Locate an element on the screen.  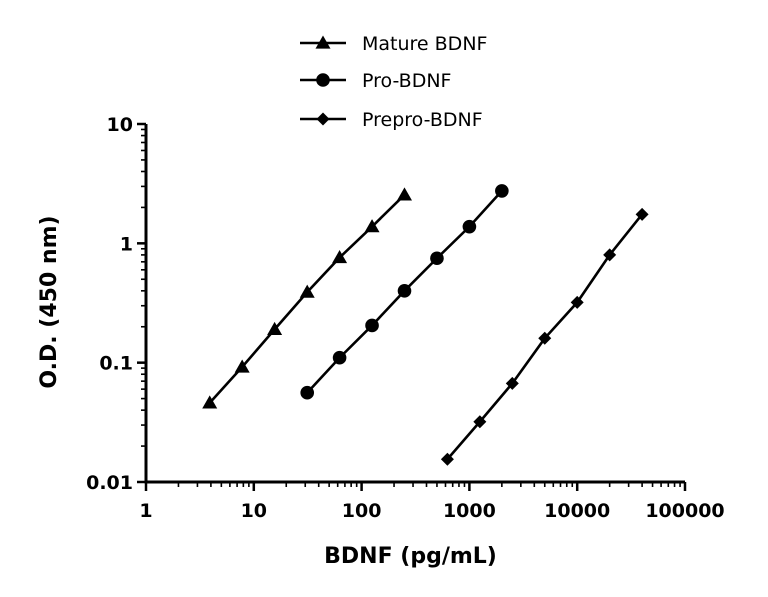
x-tick-label: 1000 is located at coordinates (469, 511).